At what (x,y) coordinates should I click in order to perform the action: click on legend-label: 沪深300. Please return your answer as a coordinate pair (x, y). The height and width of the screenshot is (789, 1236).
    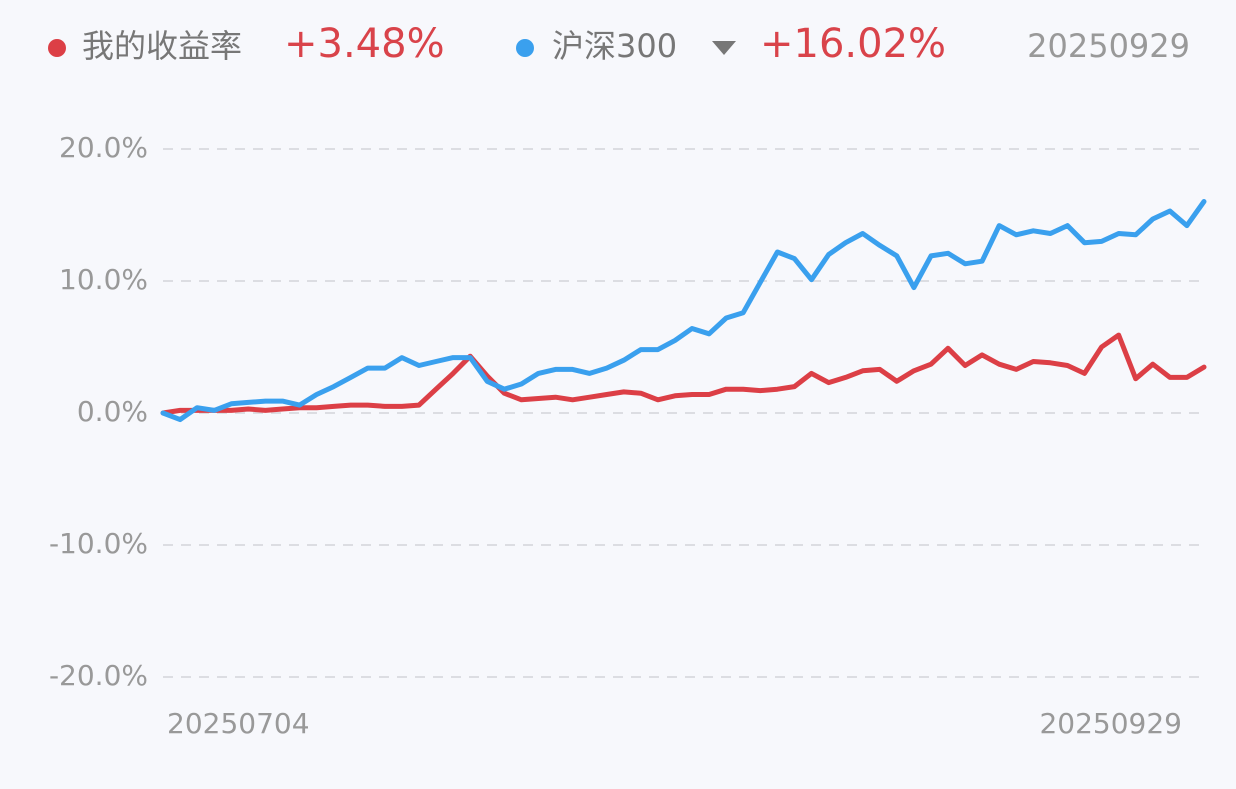
    Looking at the image, I should click on (614, 46).